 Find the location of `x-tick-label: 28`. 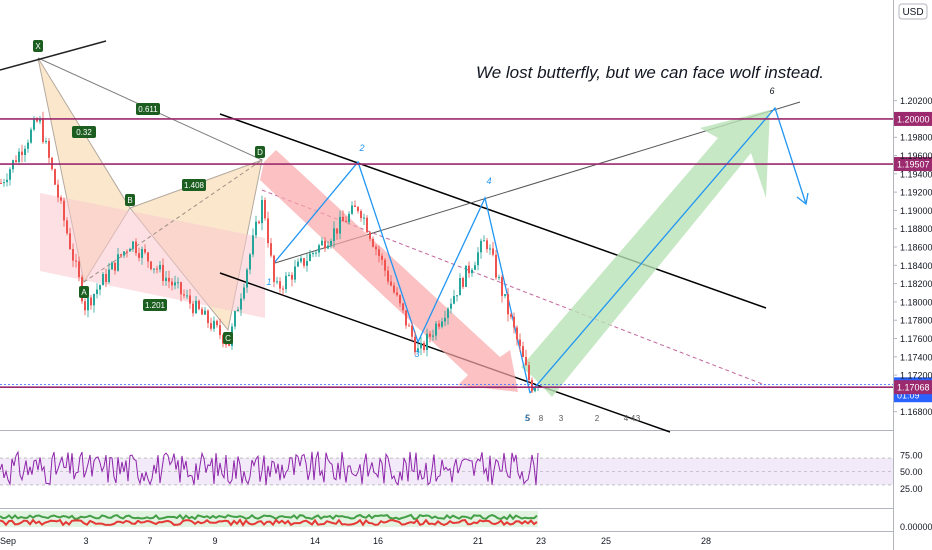

x-tick-label: 28 is located at coordinates (706, 541).